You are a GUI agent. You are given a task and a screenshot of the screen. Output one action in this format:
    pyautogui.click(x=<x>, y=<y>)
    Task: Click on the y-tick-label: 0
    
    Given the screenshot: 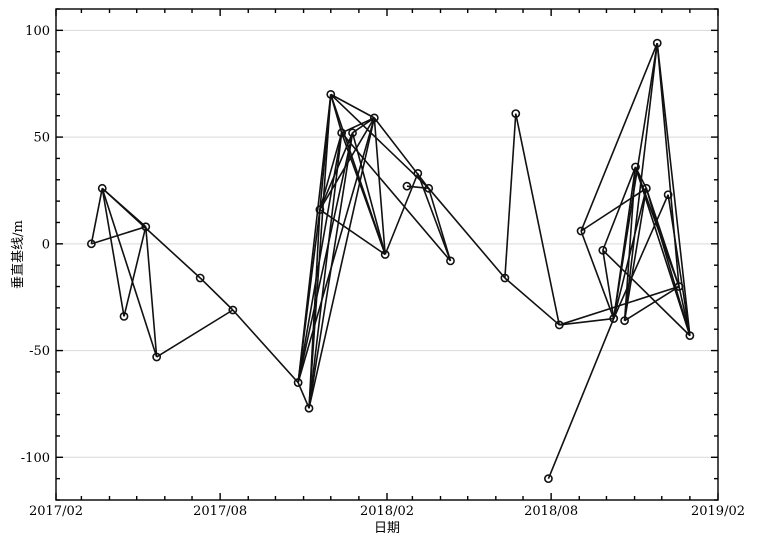 What is the action you would take?
    pyautogui.click(x=46, y=244)
    